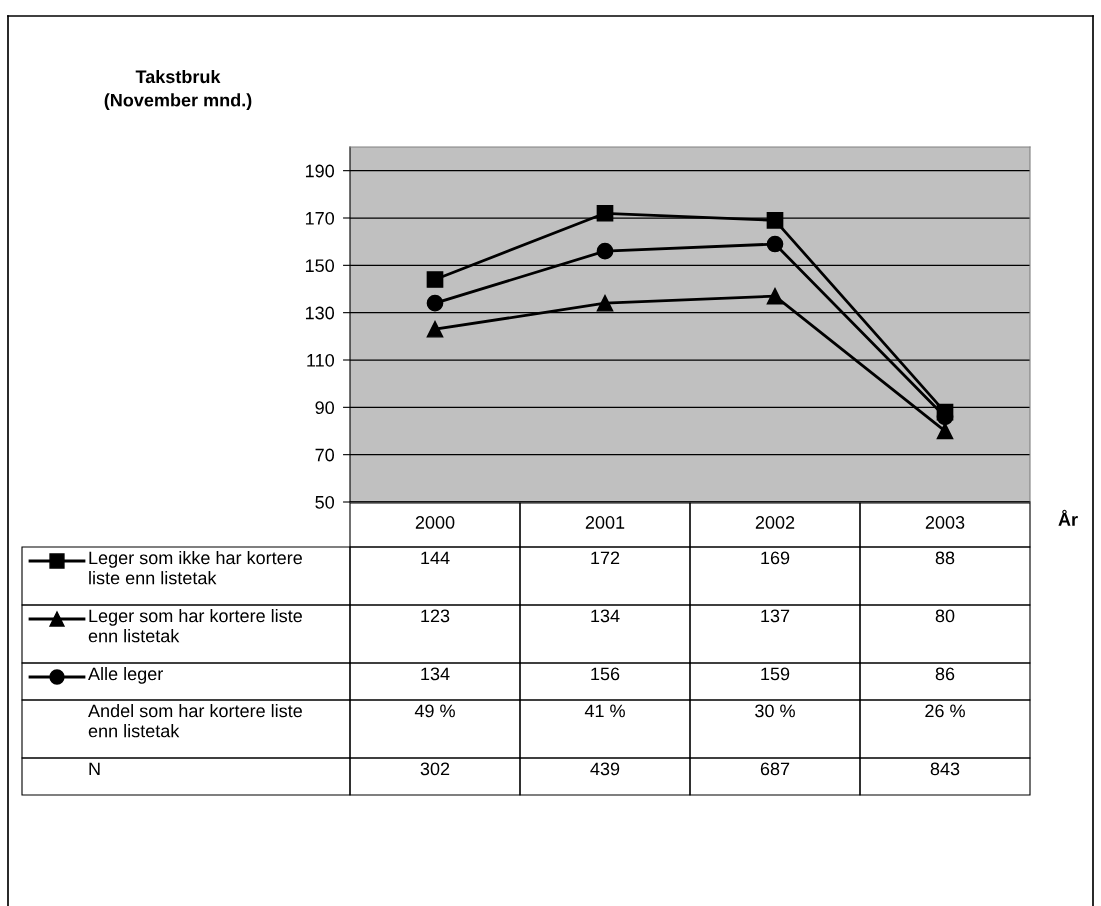  What do you see at coordinates (945, 616) in the screenshot?
I see `data-label: 80` at bounding box center [945, 616].